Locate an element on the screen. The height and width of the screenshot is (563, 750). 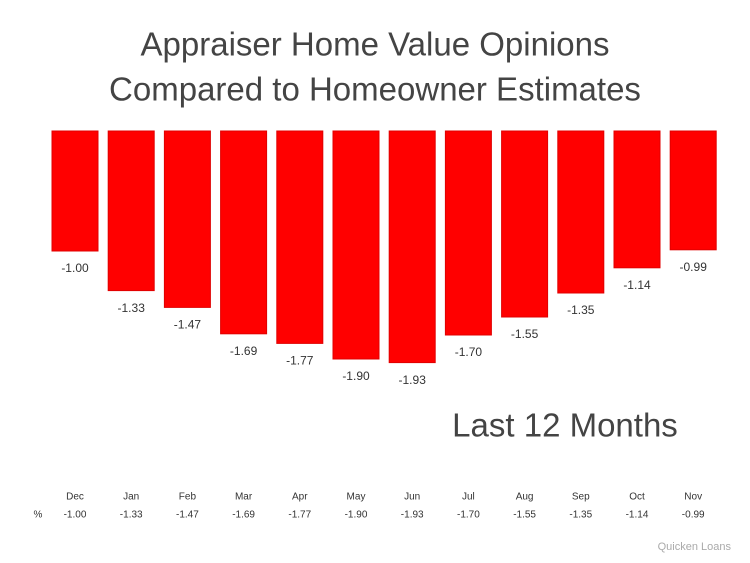
table-value: -1.14 is located at coordinates (637, 515).